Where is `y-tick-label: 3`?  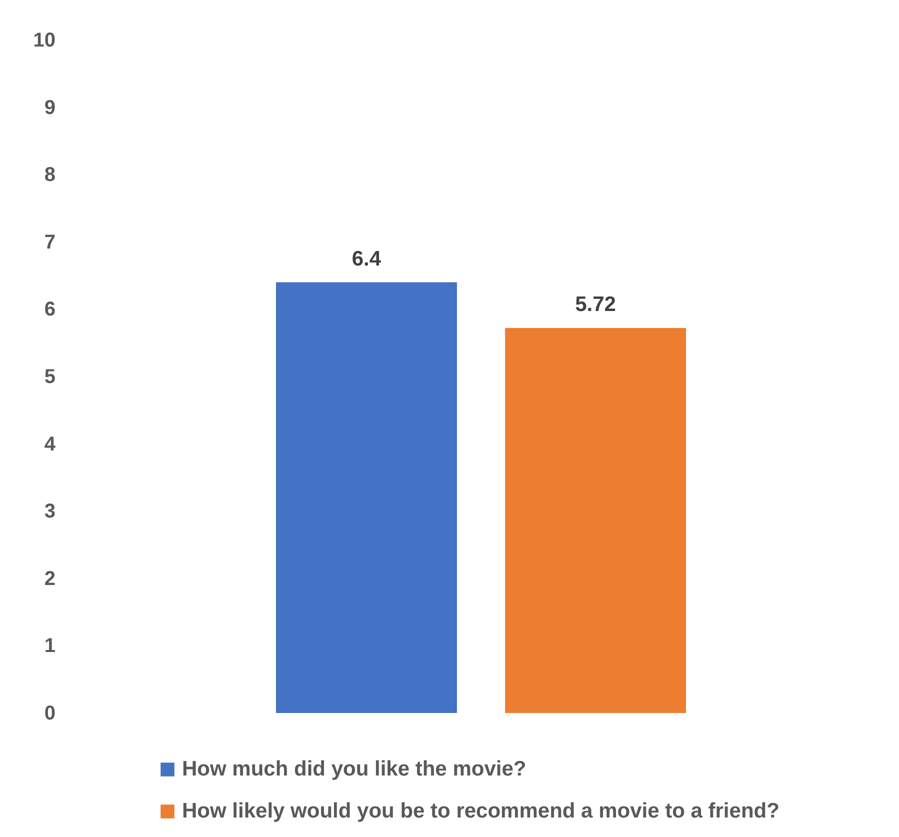
y-tick-label: 3 is located at coordinates (50, 511).